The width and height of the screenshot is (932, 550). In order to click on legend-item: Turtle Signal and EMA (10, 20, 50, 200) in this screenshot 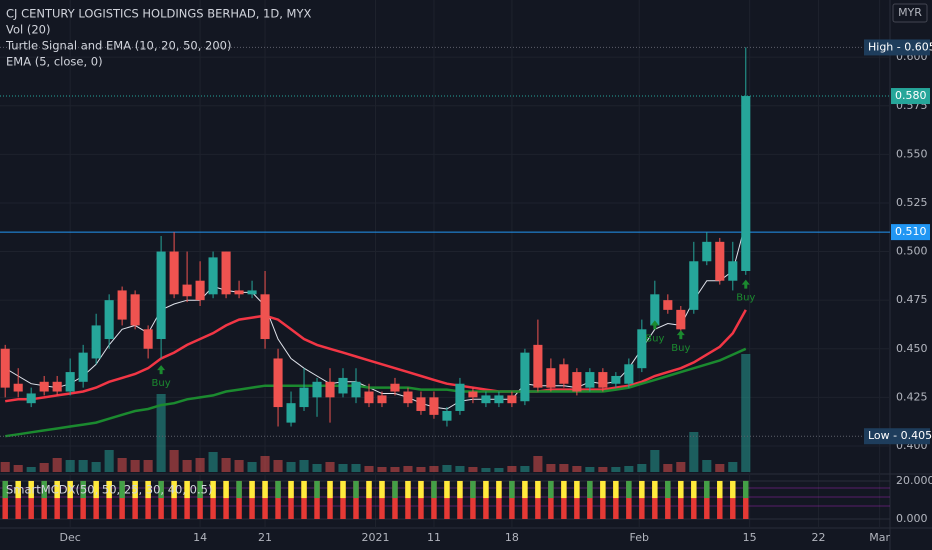, I will do `click(118, 46)`.